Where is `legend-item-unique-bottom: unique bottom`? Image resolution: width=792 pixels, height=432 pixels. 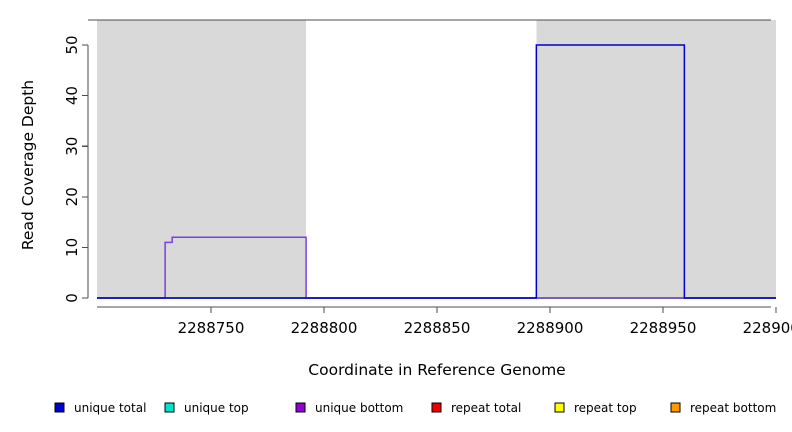 legend-item-unique-bottom: unique bottom is located at coordinates (349, 408).